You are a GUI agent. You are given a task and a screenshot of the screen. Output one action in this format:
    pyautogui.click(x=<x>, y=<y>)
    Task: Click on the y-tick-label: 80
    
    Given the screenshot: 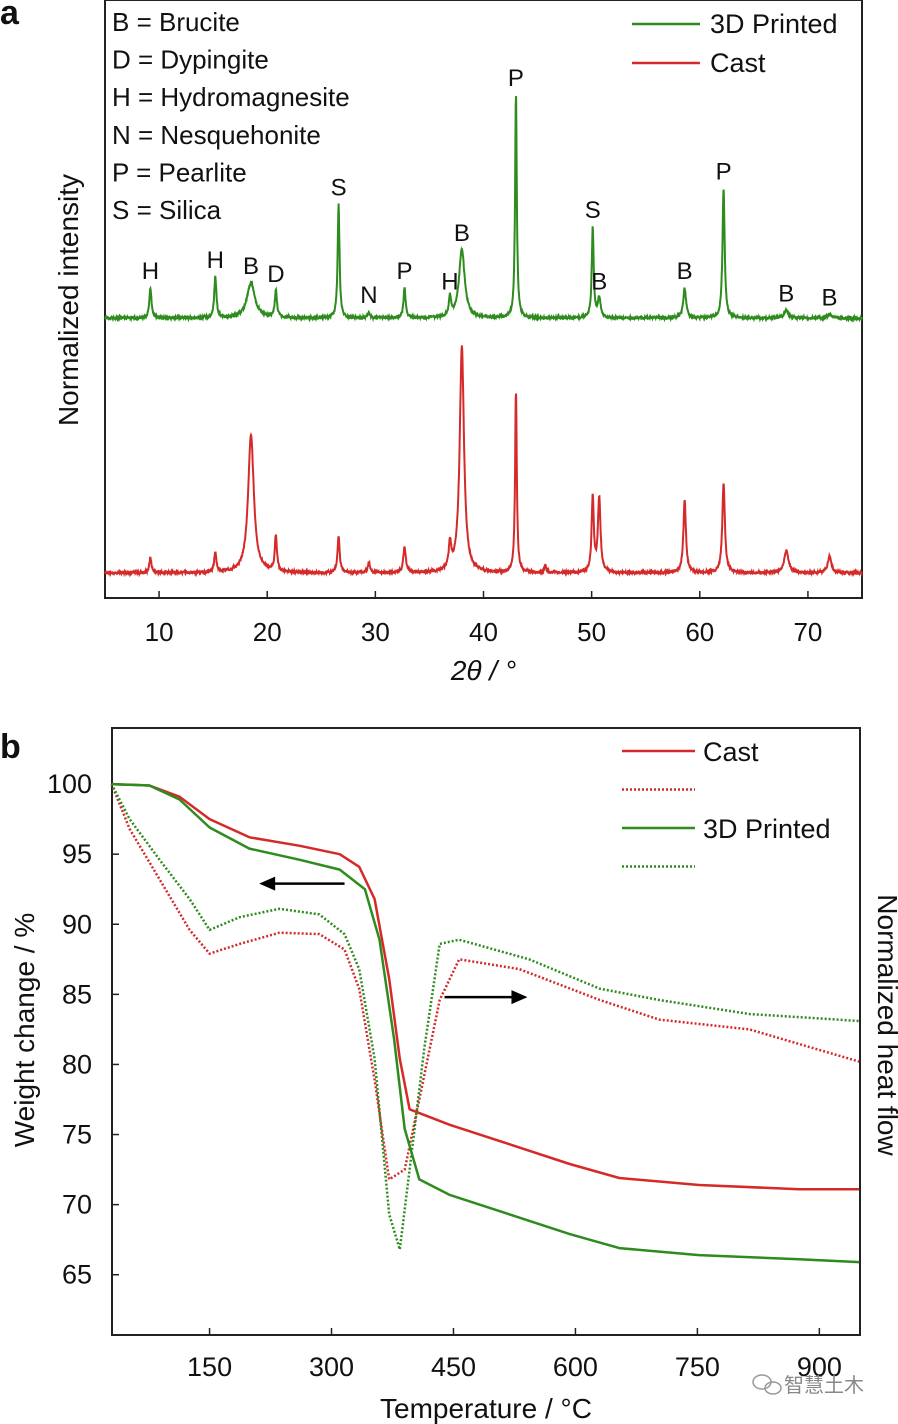 What is the action you would take?
    pyautogui.click(x=77, y=1064)
    